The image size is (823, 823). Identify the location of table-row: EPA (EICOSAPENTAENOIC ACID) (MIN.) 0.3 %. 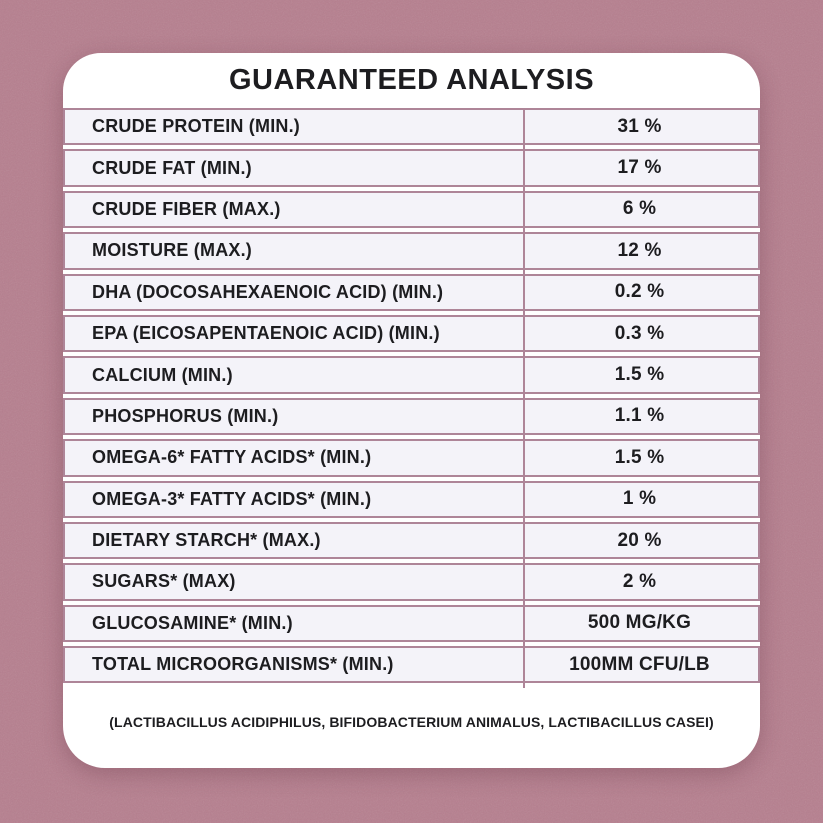
(411, 333).